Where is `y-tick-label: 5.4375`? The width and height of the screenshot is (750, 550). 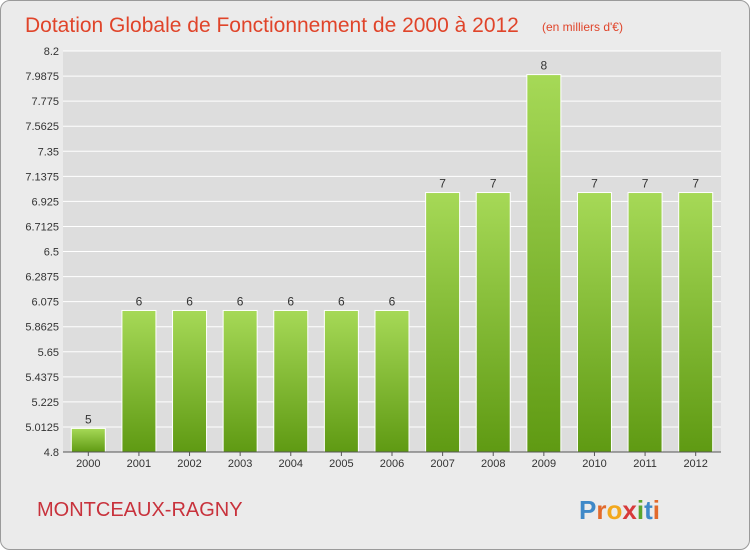 y-tick-label: 5.4375 is located at coordinates (42, 378).